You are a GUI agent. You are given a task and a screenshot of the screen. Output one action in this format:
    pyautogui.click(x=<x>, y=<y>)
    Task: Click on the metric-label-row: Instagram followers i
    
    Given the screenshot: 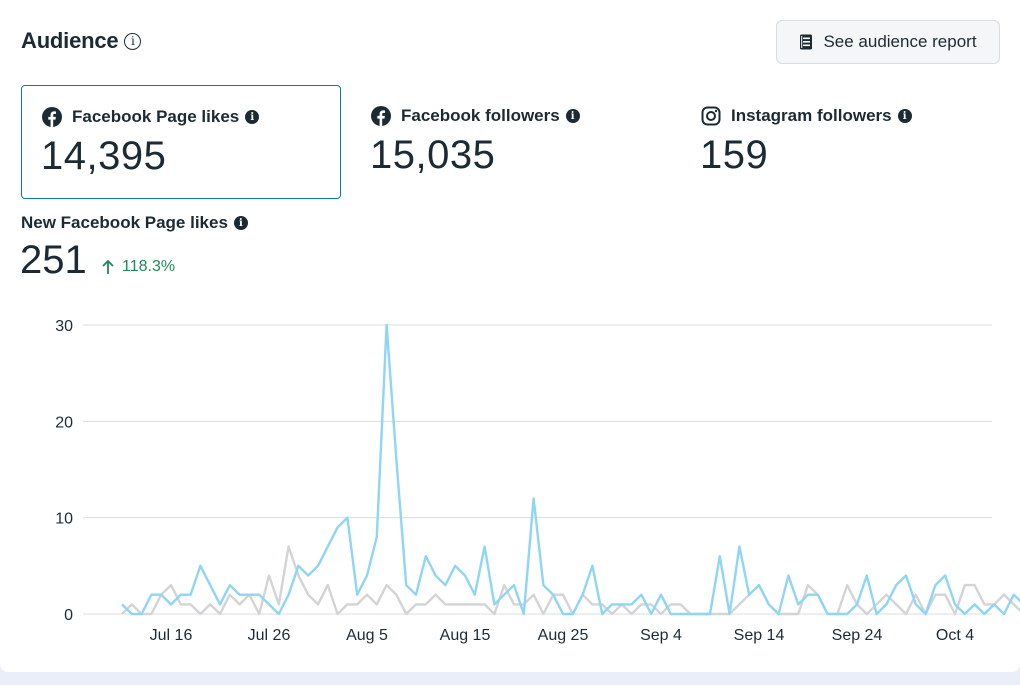 What is the action you would take?
    pyautogui.click(x=806, y=116)
    